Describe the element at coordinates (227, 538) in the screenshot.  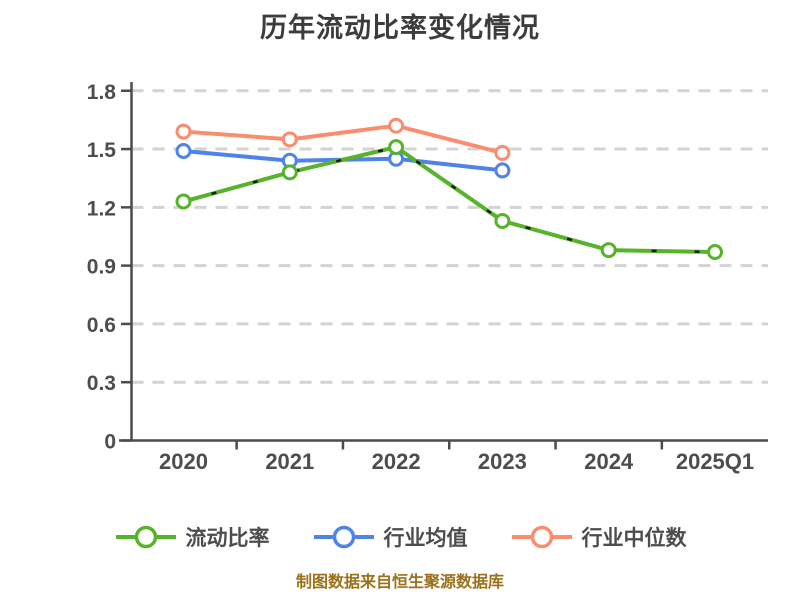
I see `legend-label: 流动比率` at that location.